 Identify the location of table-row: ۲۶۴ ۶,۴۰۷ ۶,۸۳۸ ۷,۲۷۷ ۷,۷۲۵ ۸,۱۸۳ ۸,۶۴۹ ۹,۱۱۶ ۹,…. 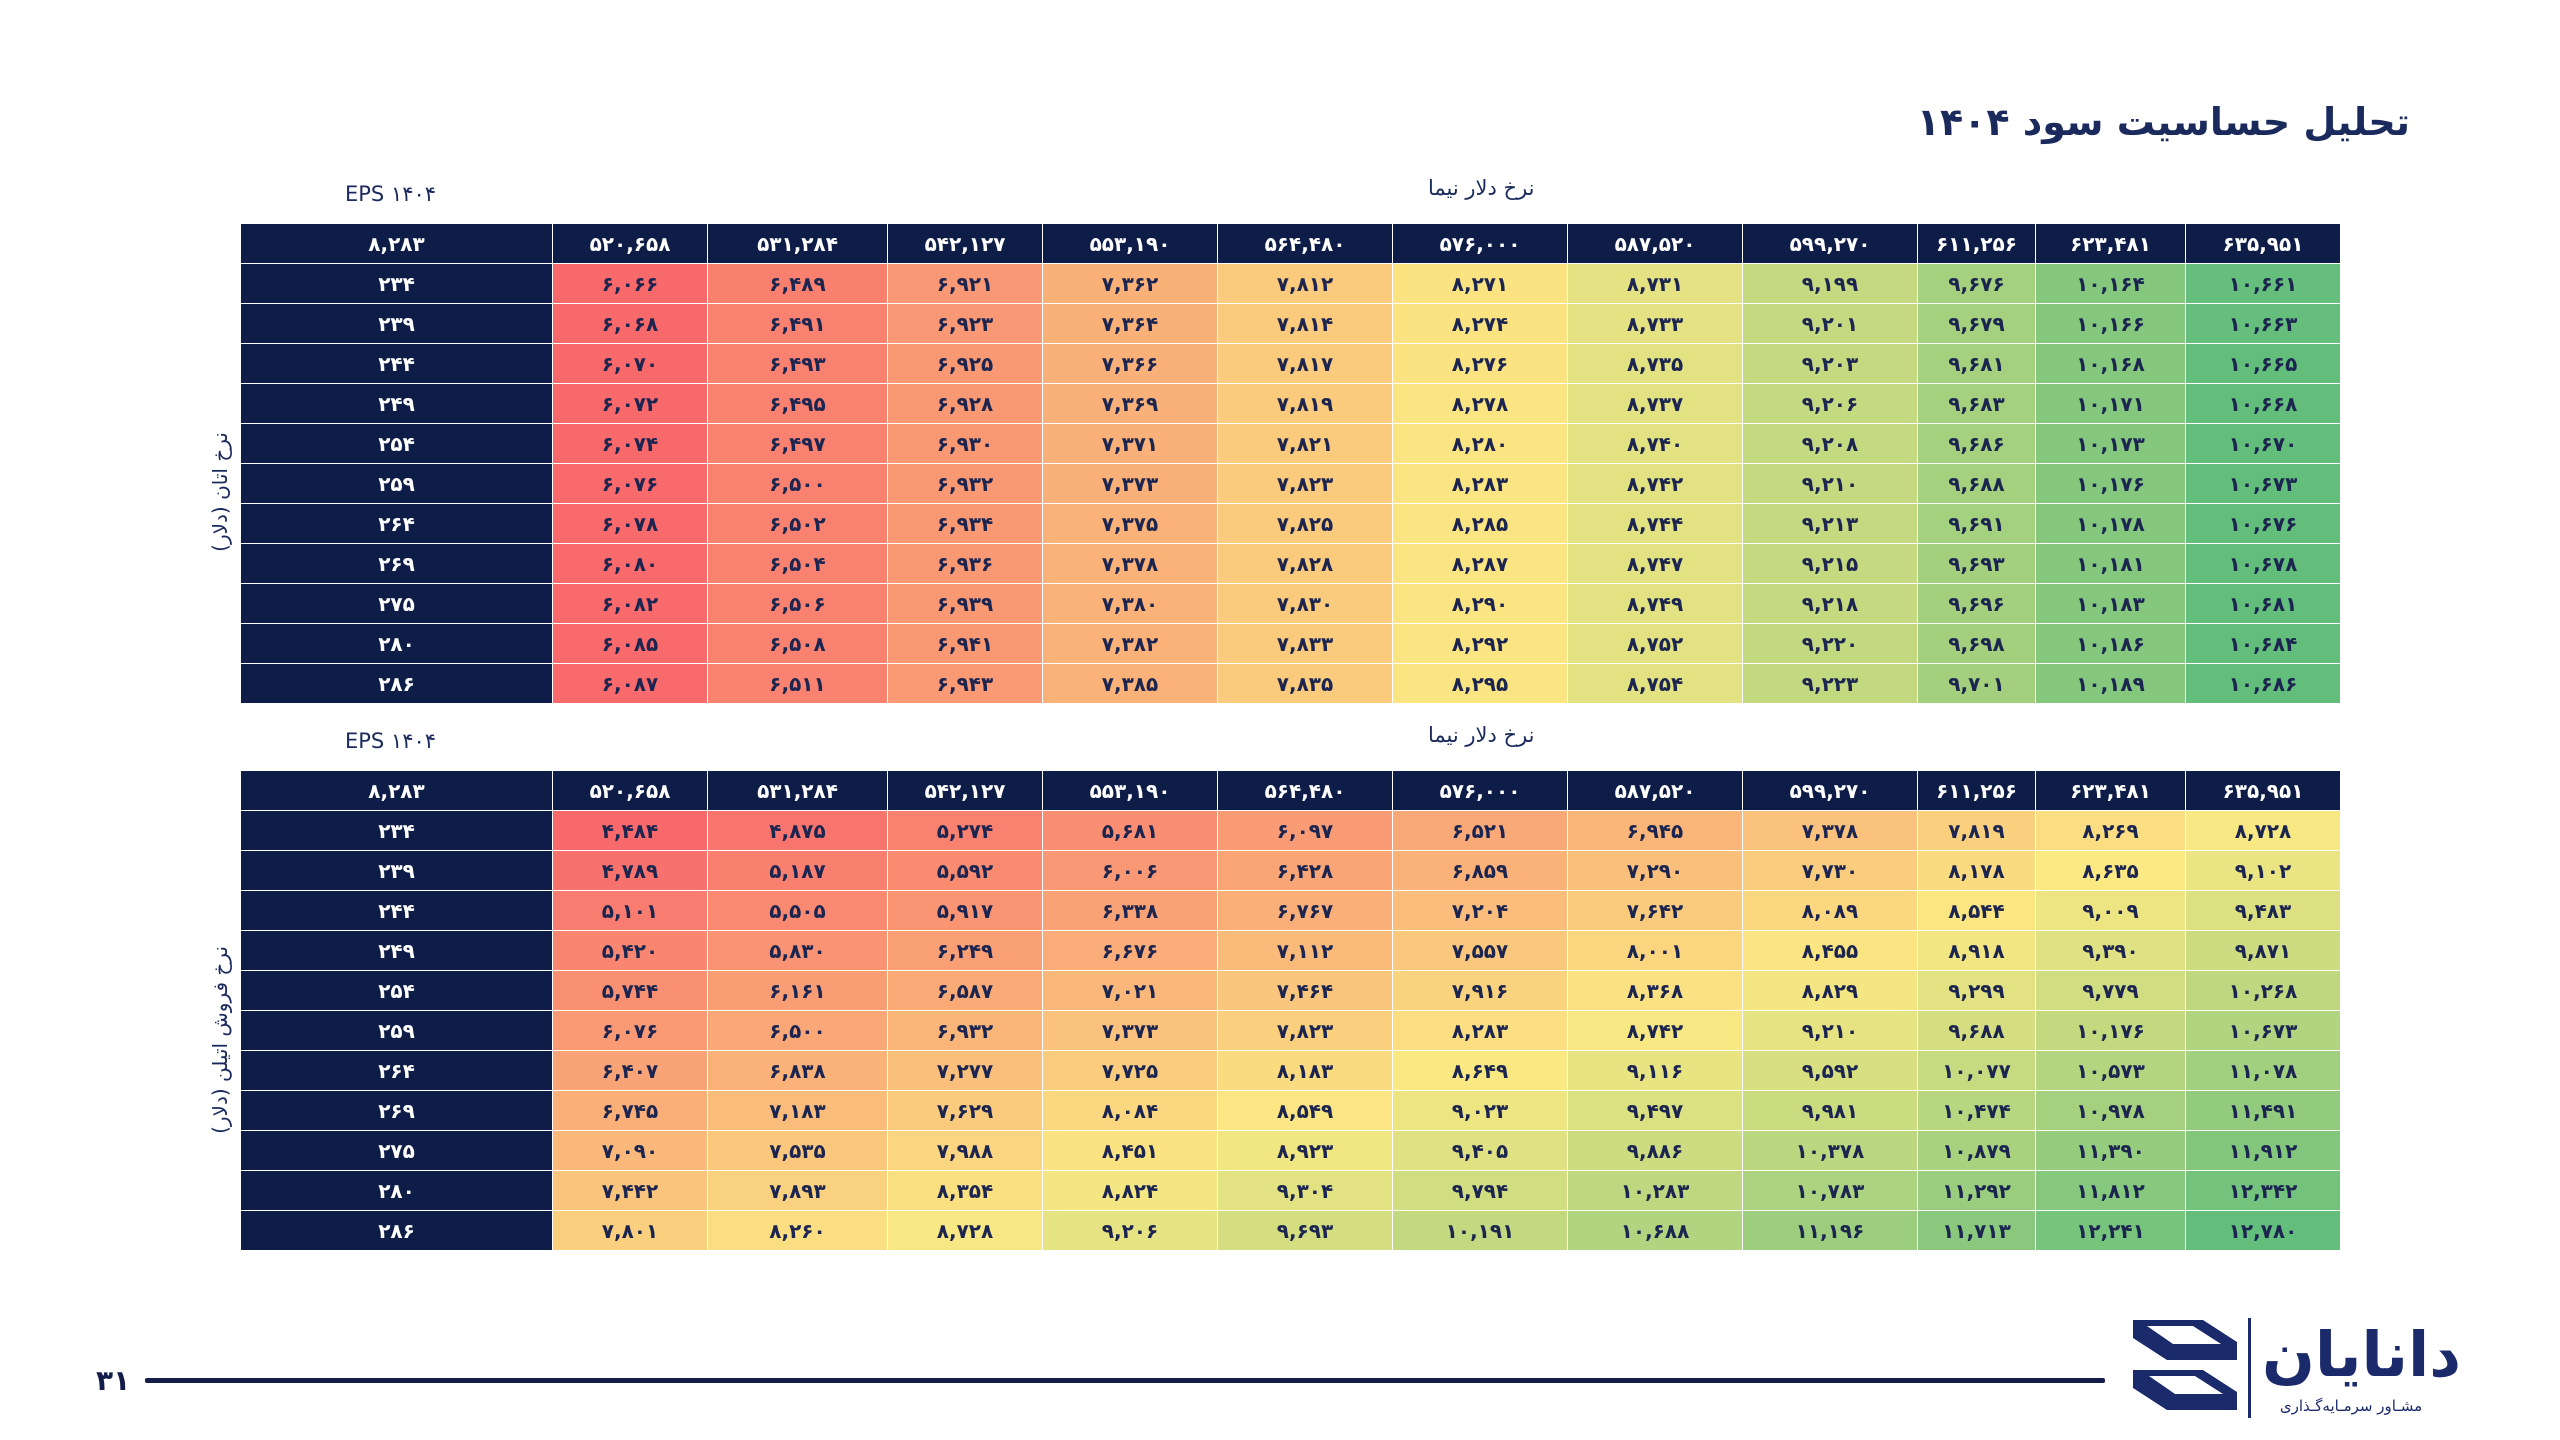
(1290, 1070).